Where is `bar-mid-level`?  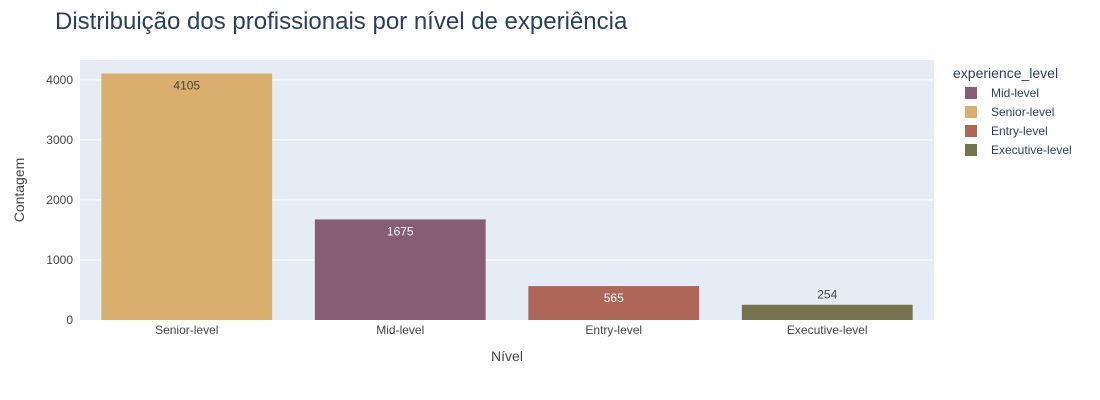 bar-mid-level is located at coordinates (400, 269).